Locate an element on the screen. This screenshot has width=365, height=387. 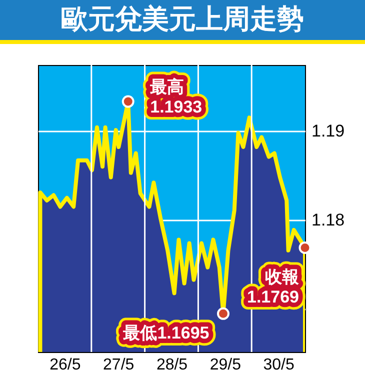
x-tick-label: 29/5 is located at coordinates (226, 365).